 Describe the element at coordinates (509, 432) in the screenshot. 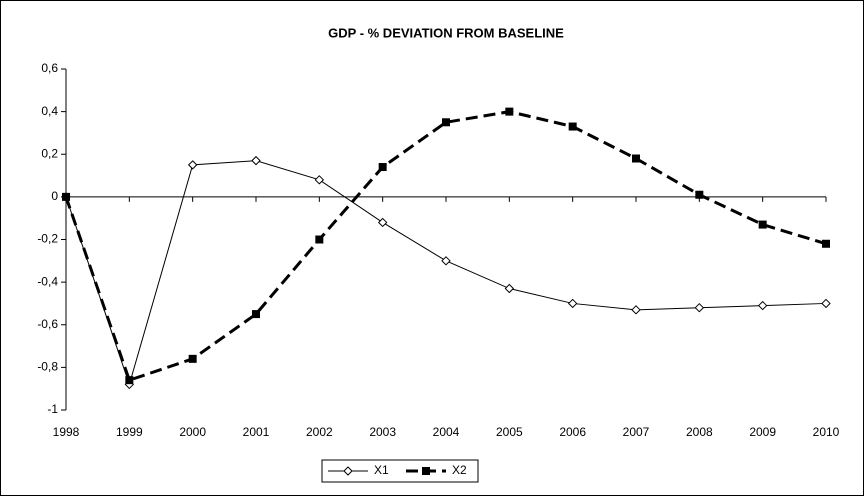

I see `x-tick-label: 2005` at that location.